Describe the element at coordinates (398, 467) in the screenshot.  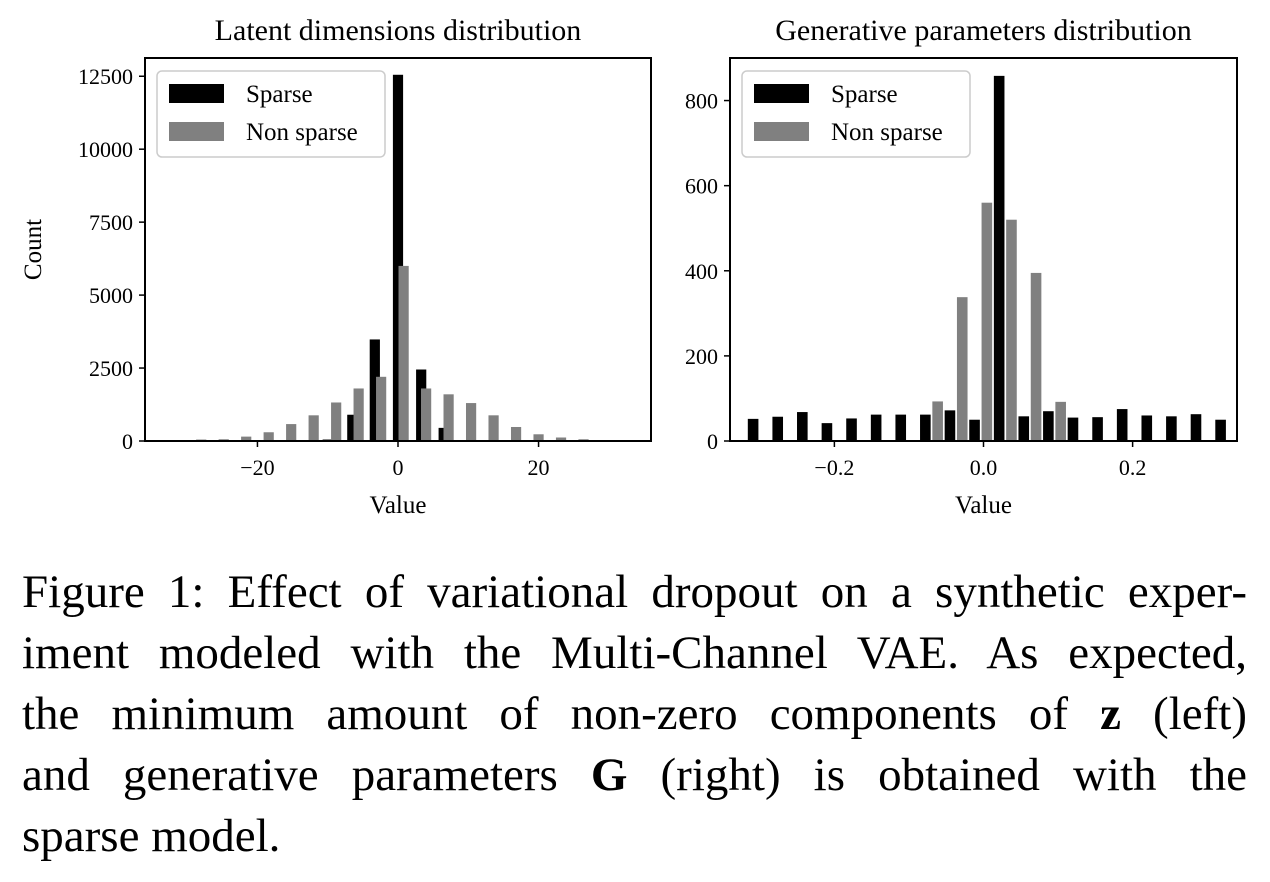
I see `x-tick-label: 0` at that location.